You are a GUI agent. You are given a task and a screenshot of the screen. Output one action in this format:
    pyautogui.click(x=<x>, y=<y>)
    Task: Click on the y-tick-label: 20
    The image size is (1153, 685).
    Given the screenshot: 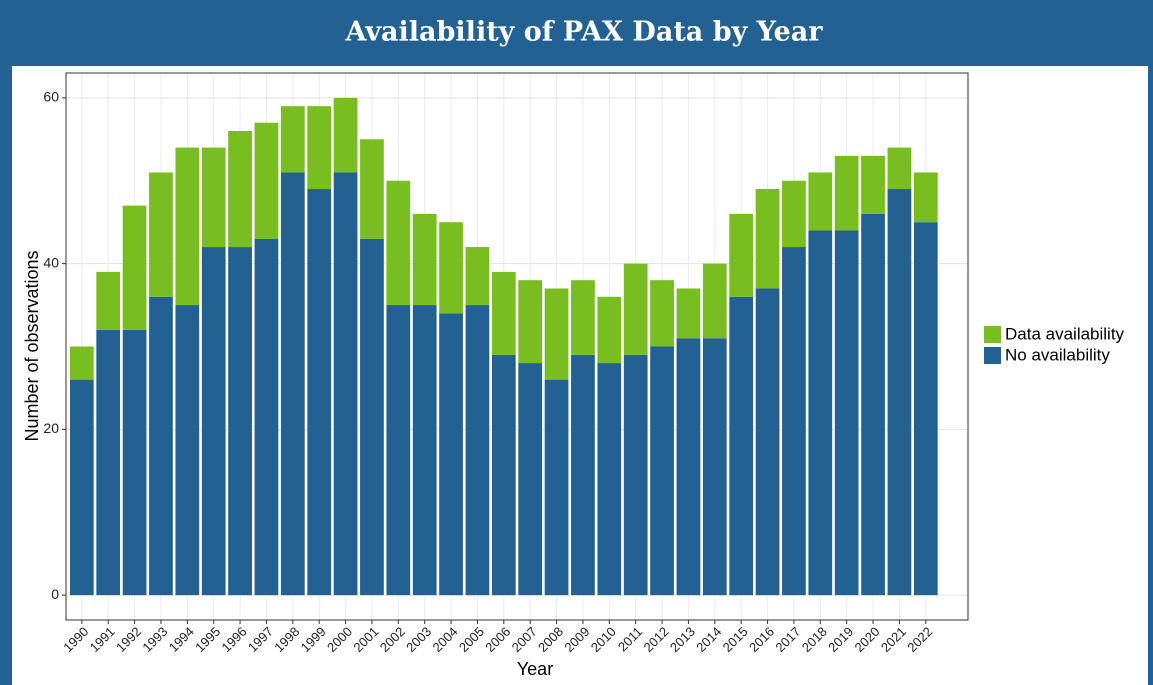 What is the action you would take?
    pyautogui.click(x=51, y=428)
    